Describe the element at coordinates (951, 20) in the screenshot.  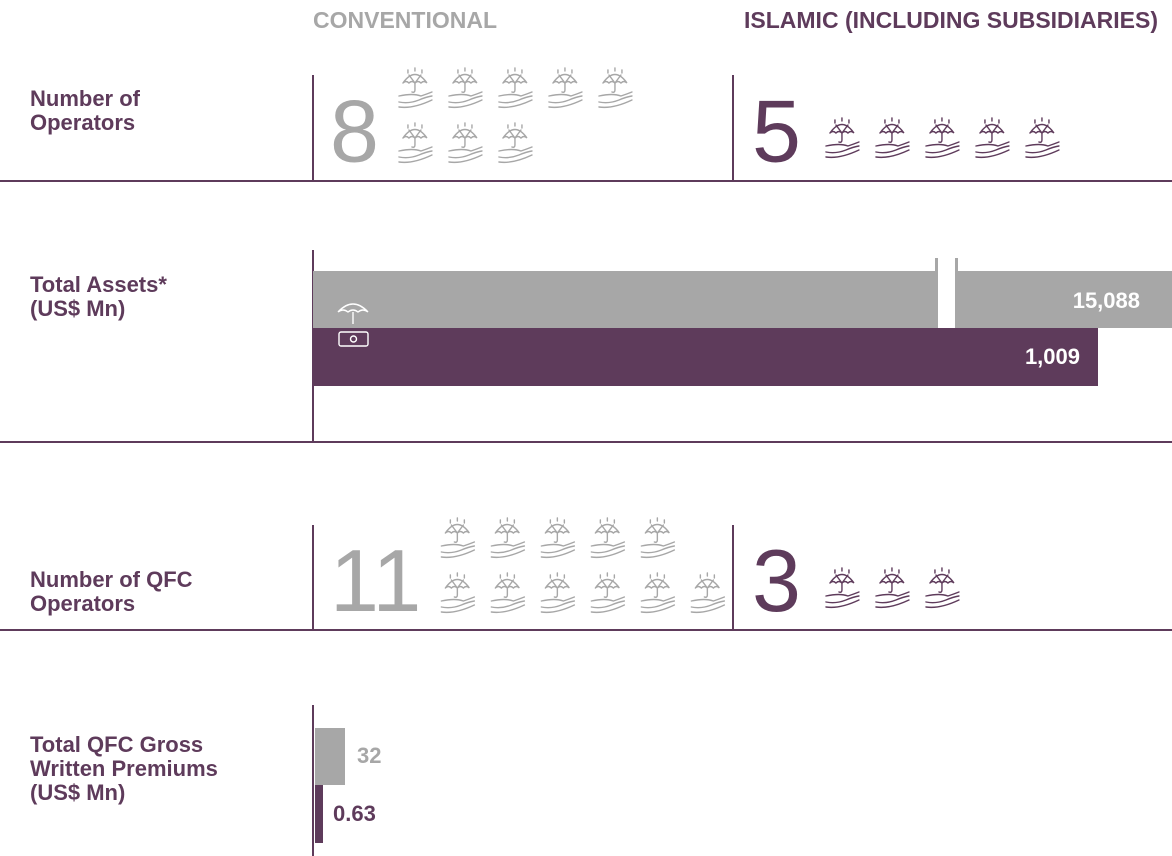
I see `header-islamic: ISLAMIC (INCLUDING SUBSIDIARIES)` at that location.